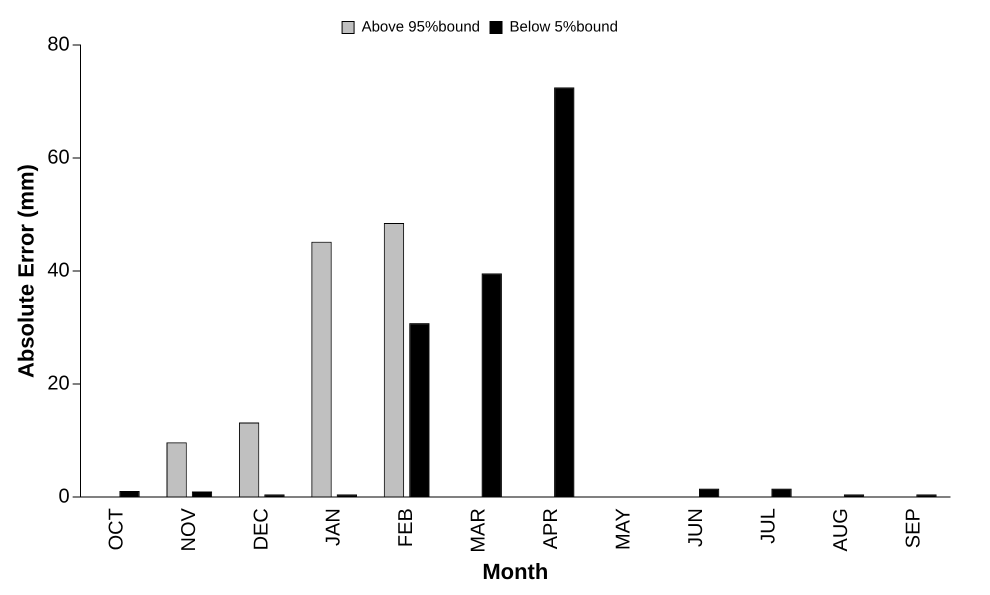 This screenshot has height=595, width=990. I want to click on x-tick-label: JUN, so click(695, 528).